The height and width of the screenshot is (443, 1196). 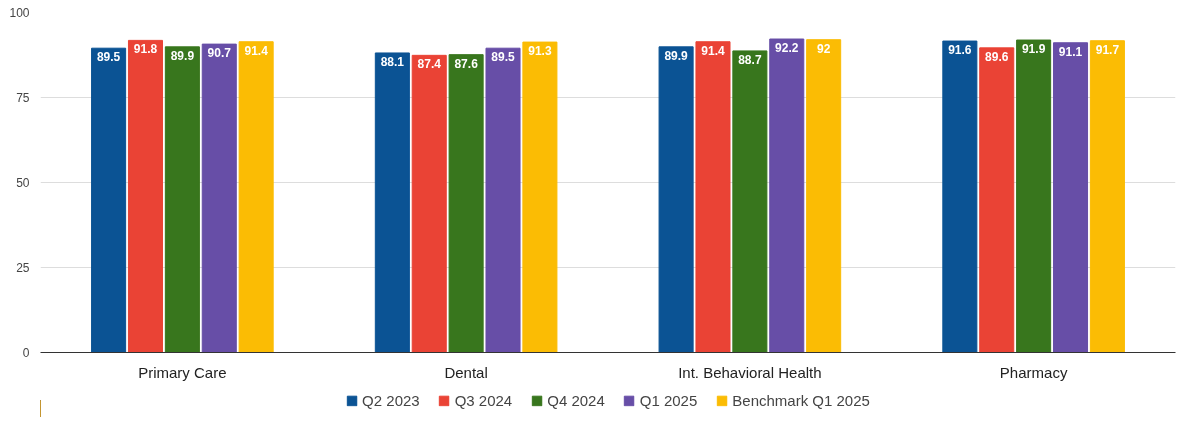 I want to click on data-label: 91.3, so click(x=540, y=51).